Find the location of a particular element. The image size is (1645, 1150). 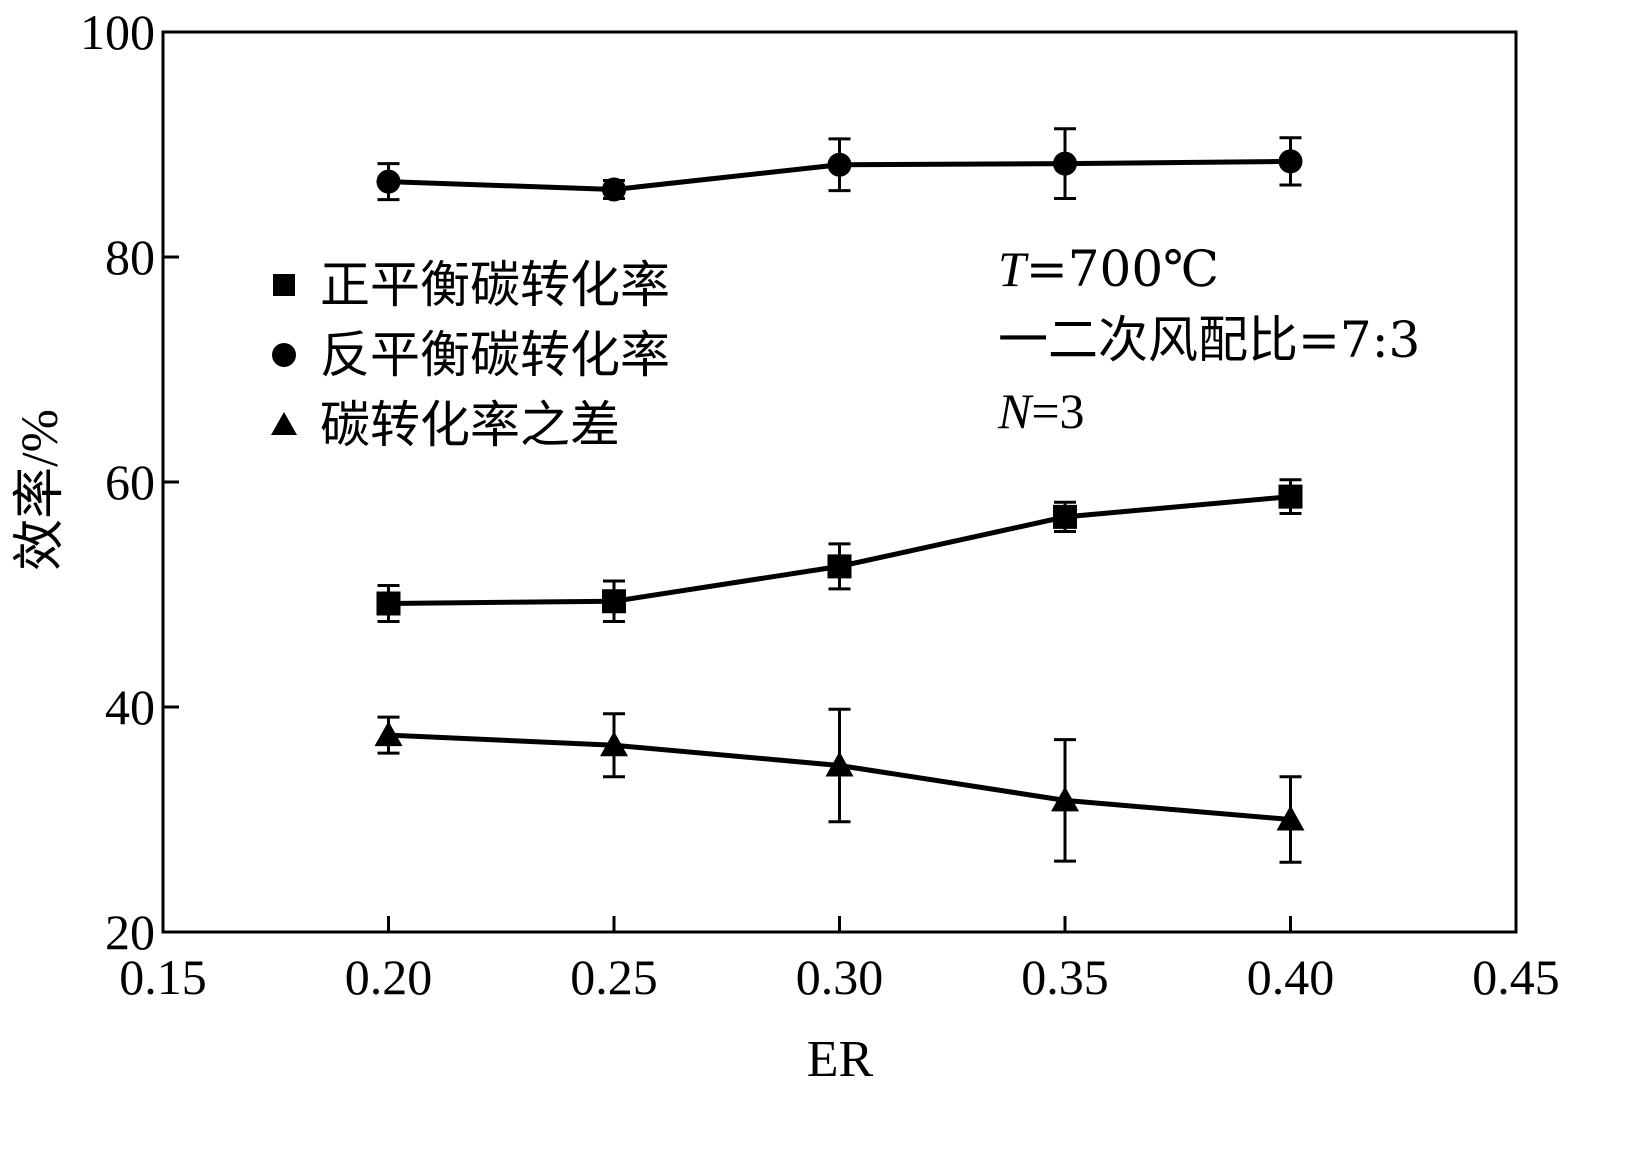

legend-label-square: 正平衡碳转化率 is located at coordinates (495, 285).